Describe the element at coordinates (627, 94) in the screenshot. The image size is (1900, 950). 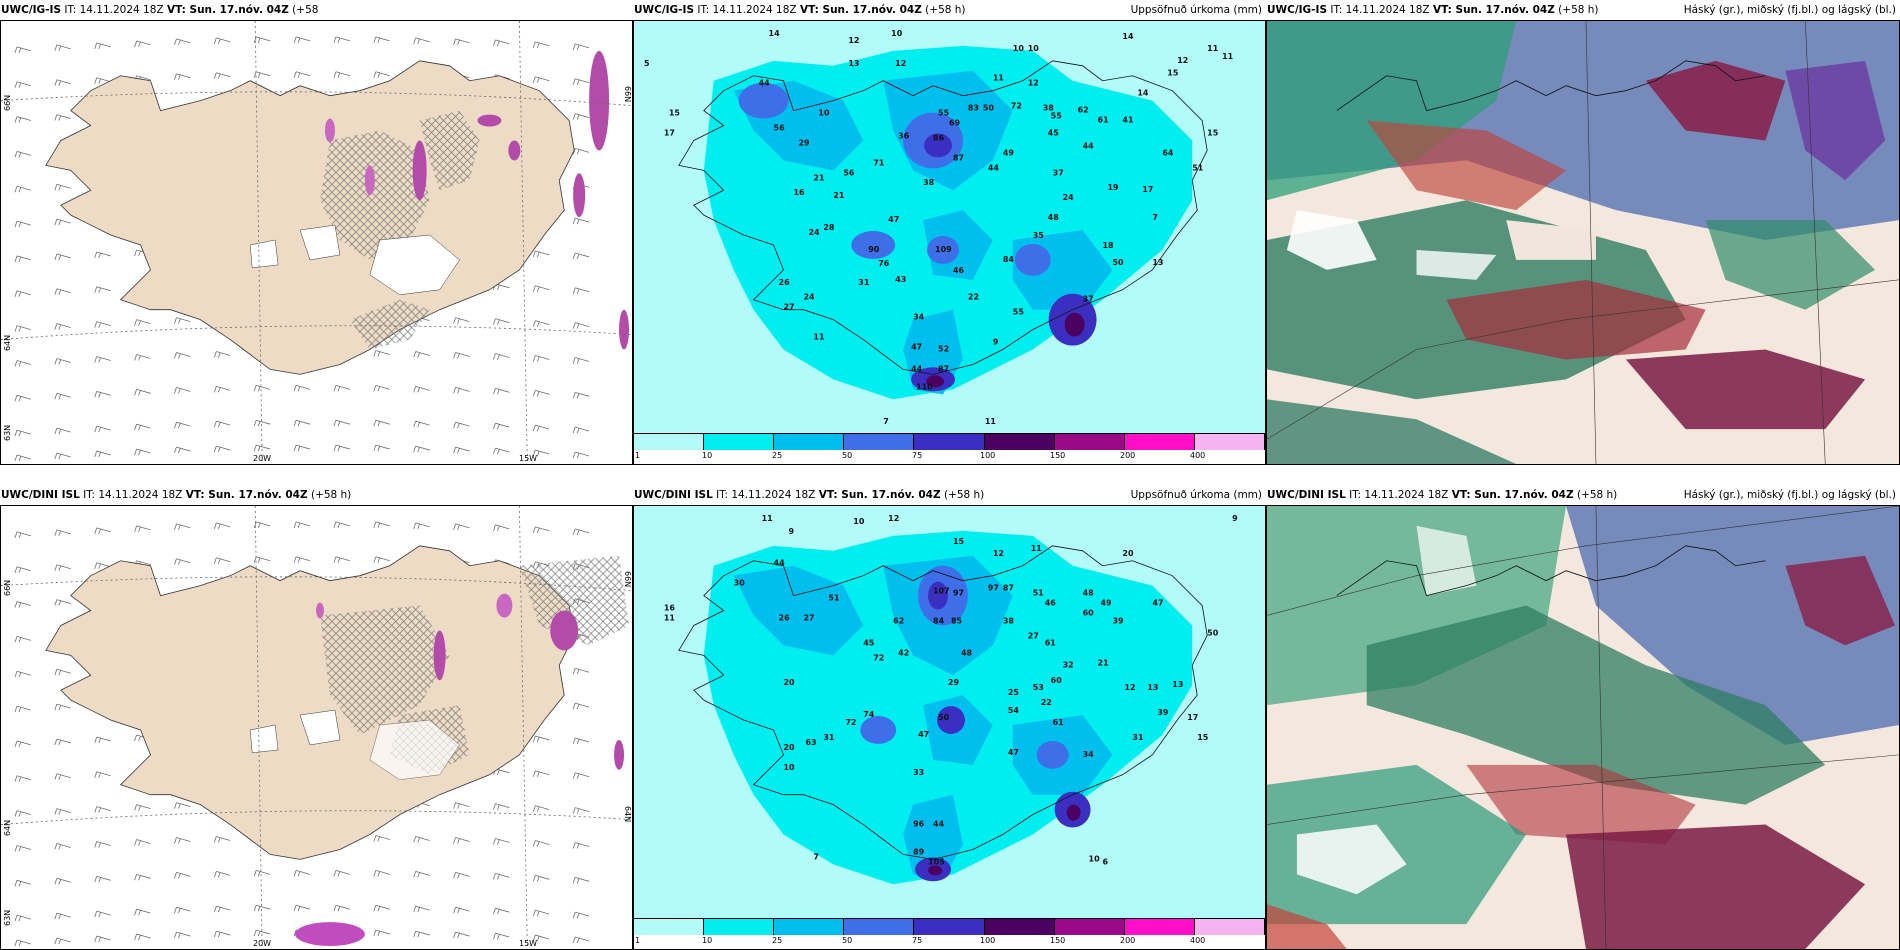
I see `lat-label-66-right: 66N` at that location.